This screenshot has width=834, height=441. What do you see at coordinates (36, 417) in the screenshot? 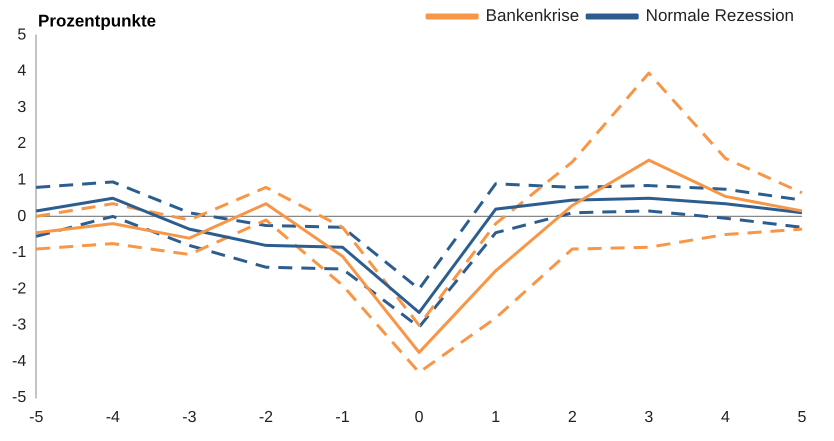
I see `x-tick-label: -5` at bounding box center [36, 417].